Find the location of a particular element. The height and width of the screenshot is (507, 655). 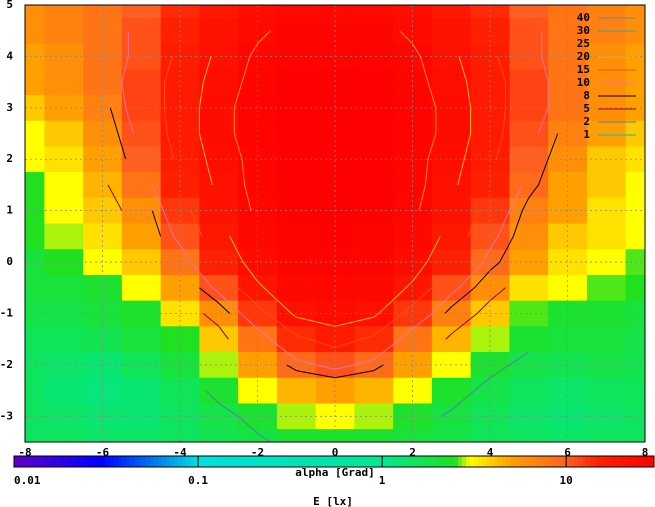

y-tick-label: 4 is located at coordinates (9, 55).